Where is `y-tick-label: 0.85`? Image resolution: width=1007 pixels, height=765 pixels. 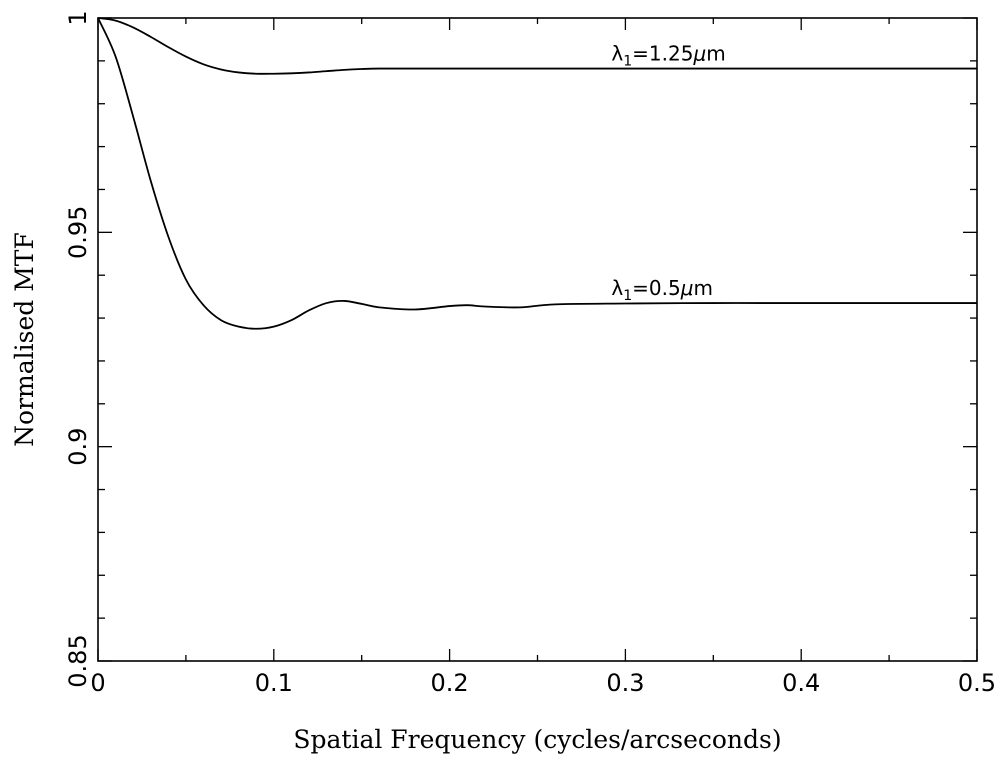 y-tick-label: 0.85 is located at coordinates (78, 660).